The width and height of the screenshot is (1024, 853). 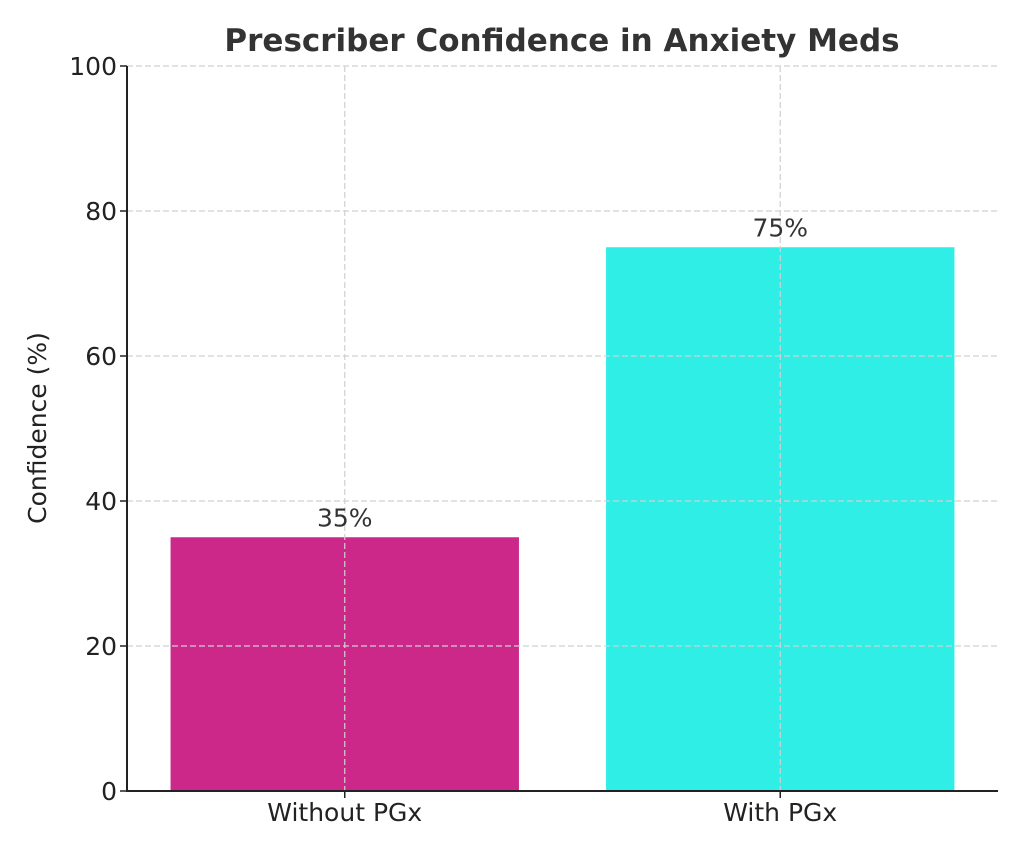 What do you see at coordinates (345, 517) in the screenshot?
I see `data-label: 35%` at bounding box center [345, 517].